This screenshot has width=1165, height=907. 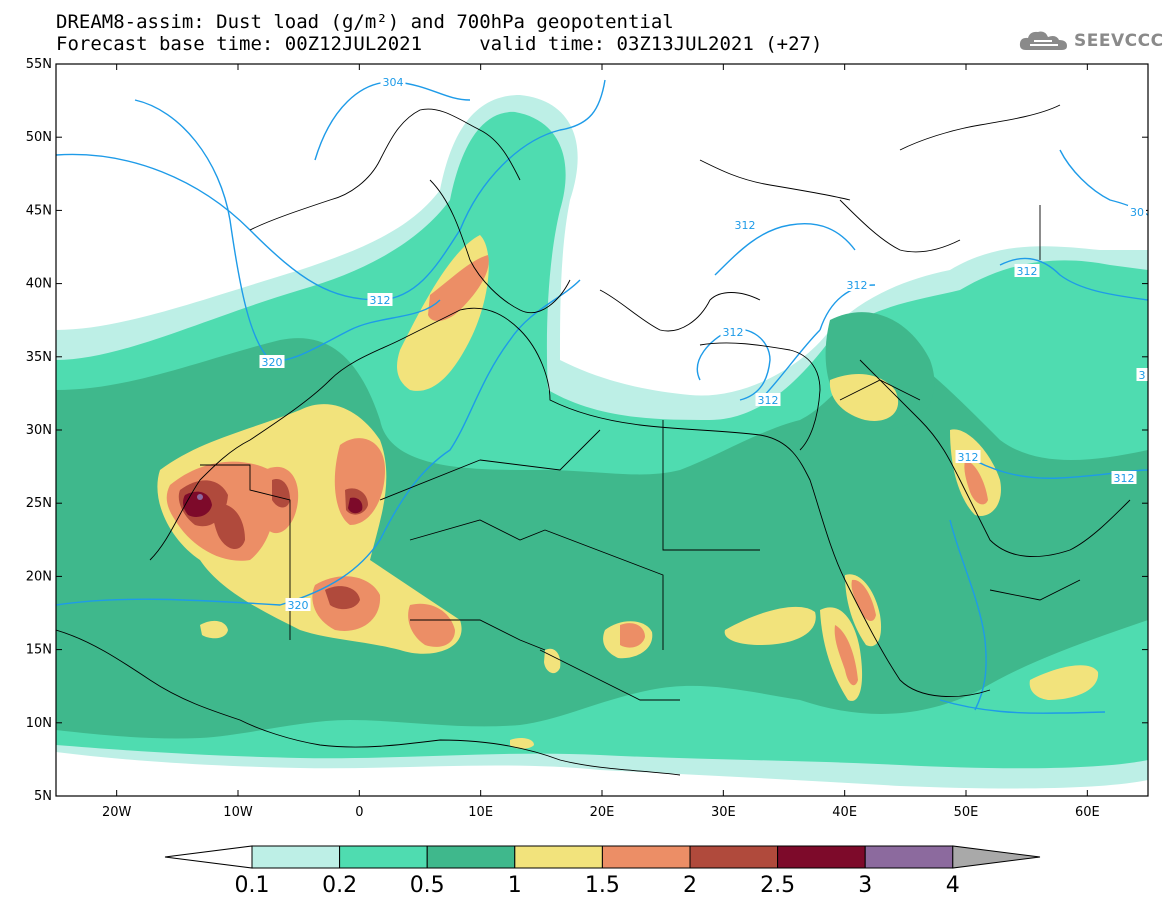 I want to click on lat-label: 15N, so click(x=39, y=650).